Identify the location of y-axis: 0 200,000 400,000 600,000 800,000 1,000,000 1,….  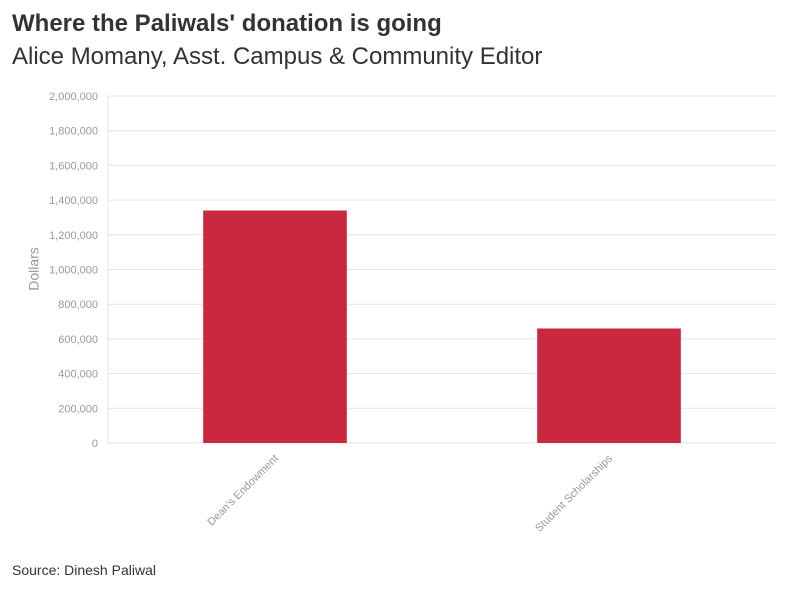
(79, 270).